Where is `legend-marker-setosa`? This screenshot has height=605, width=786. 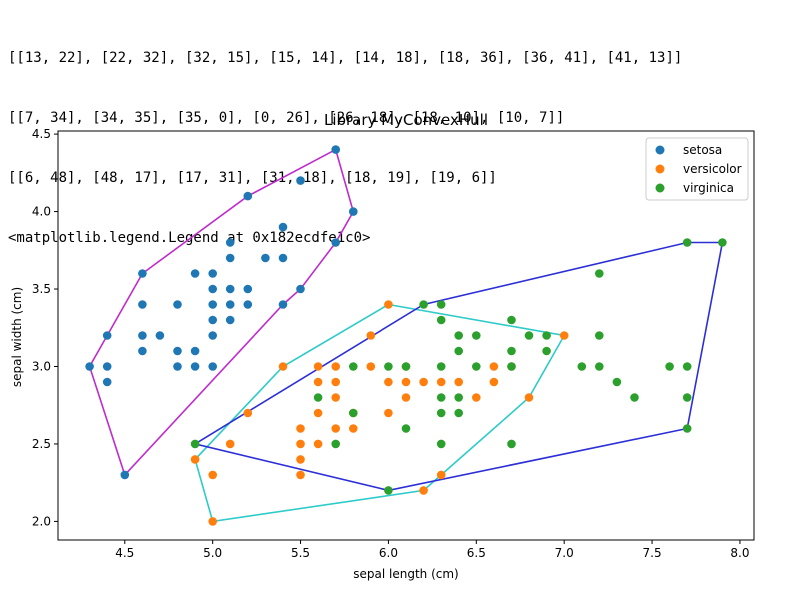 legend-marker-setosa is located at coordinates (660, 150).